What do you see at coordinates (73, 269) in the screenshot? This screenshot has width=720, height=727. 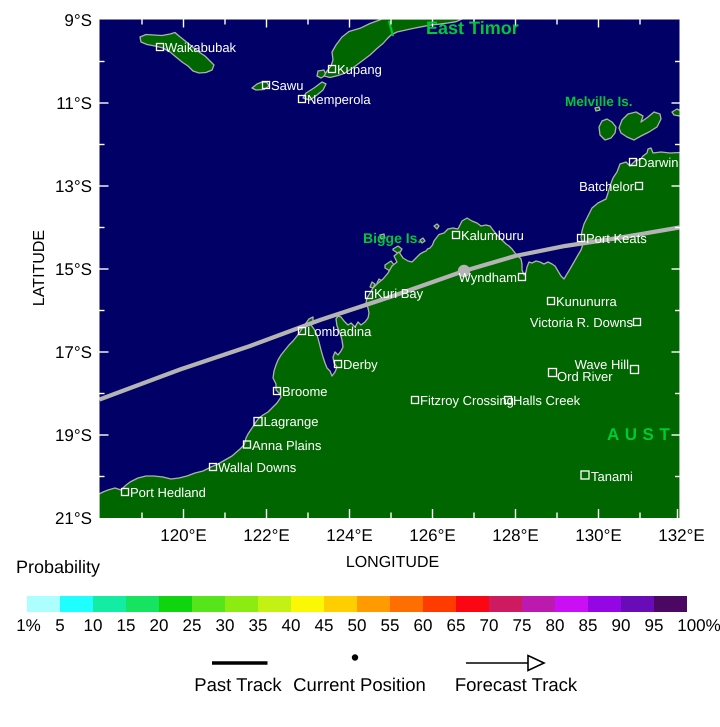 I see `svg-text: 15°S` at bounding box center [73, 269].